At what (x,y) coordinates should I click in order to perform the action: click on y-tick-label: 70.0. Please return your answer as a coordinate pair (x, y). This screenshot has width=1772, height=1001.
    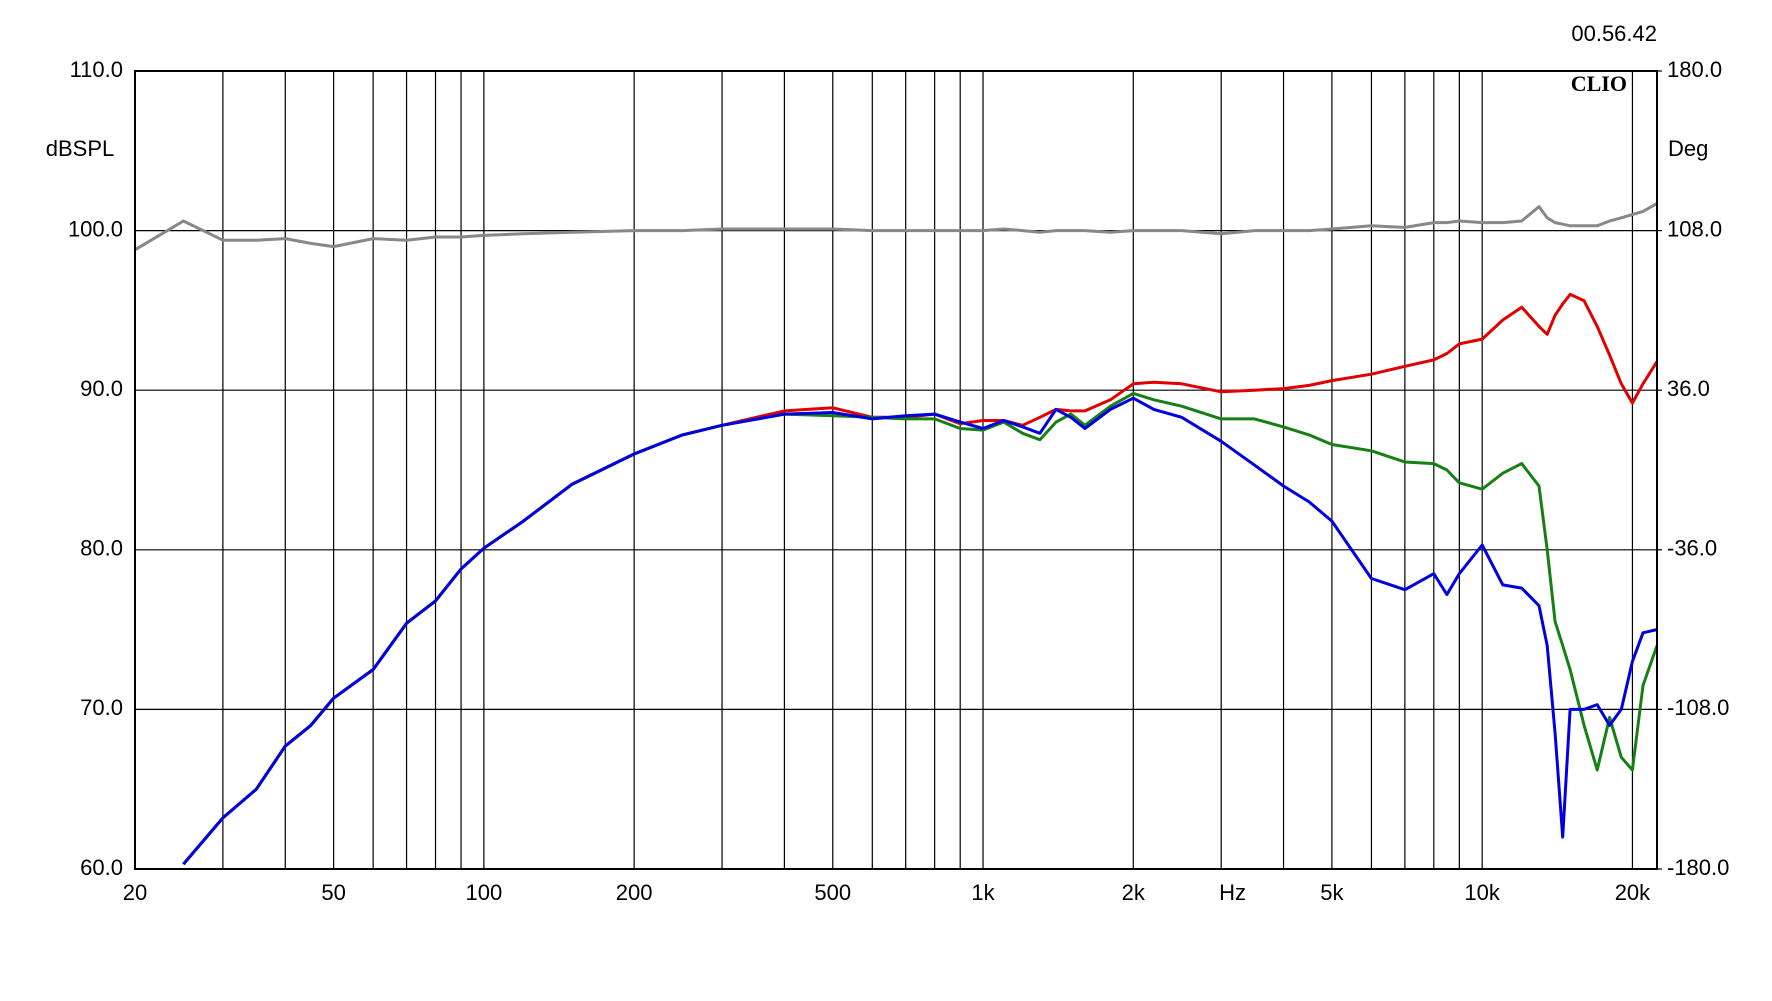
    Looking at the image, I should click on (101, 707).